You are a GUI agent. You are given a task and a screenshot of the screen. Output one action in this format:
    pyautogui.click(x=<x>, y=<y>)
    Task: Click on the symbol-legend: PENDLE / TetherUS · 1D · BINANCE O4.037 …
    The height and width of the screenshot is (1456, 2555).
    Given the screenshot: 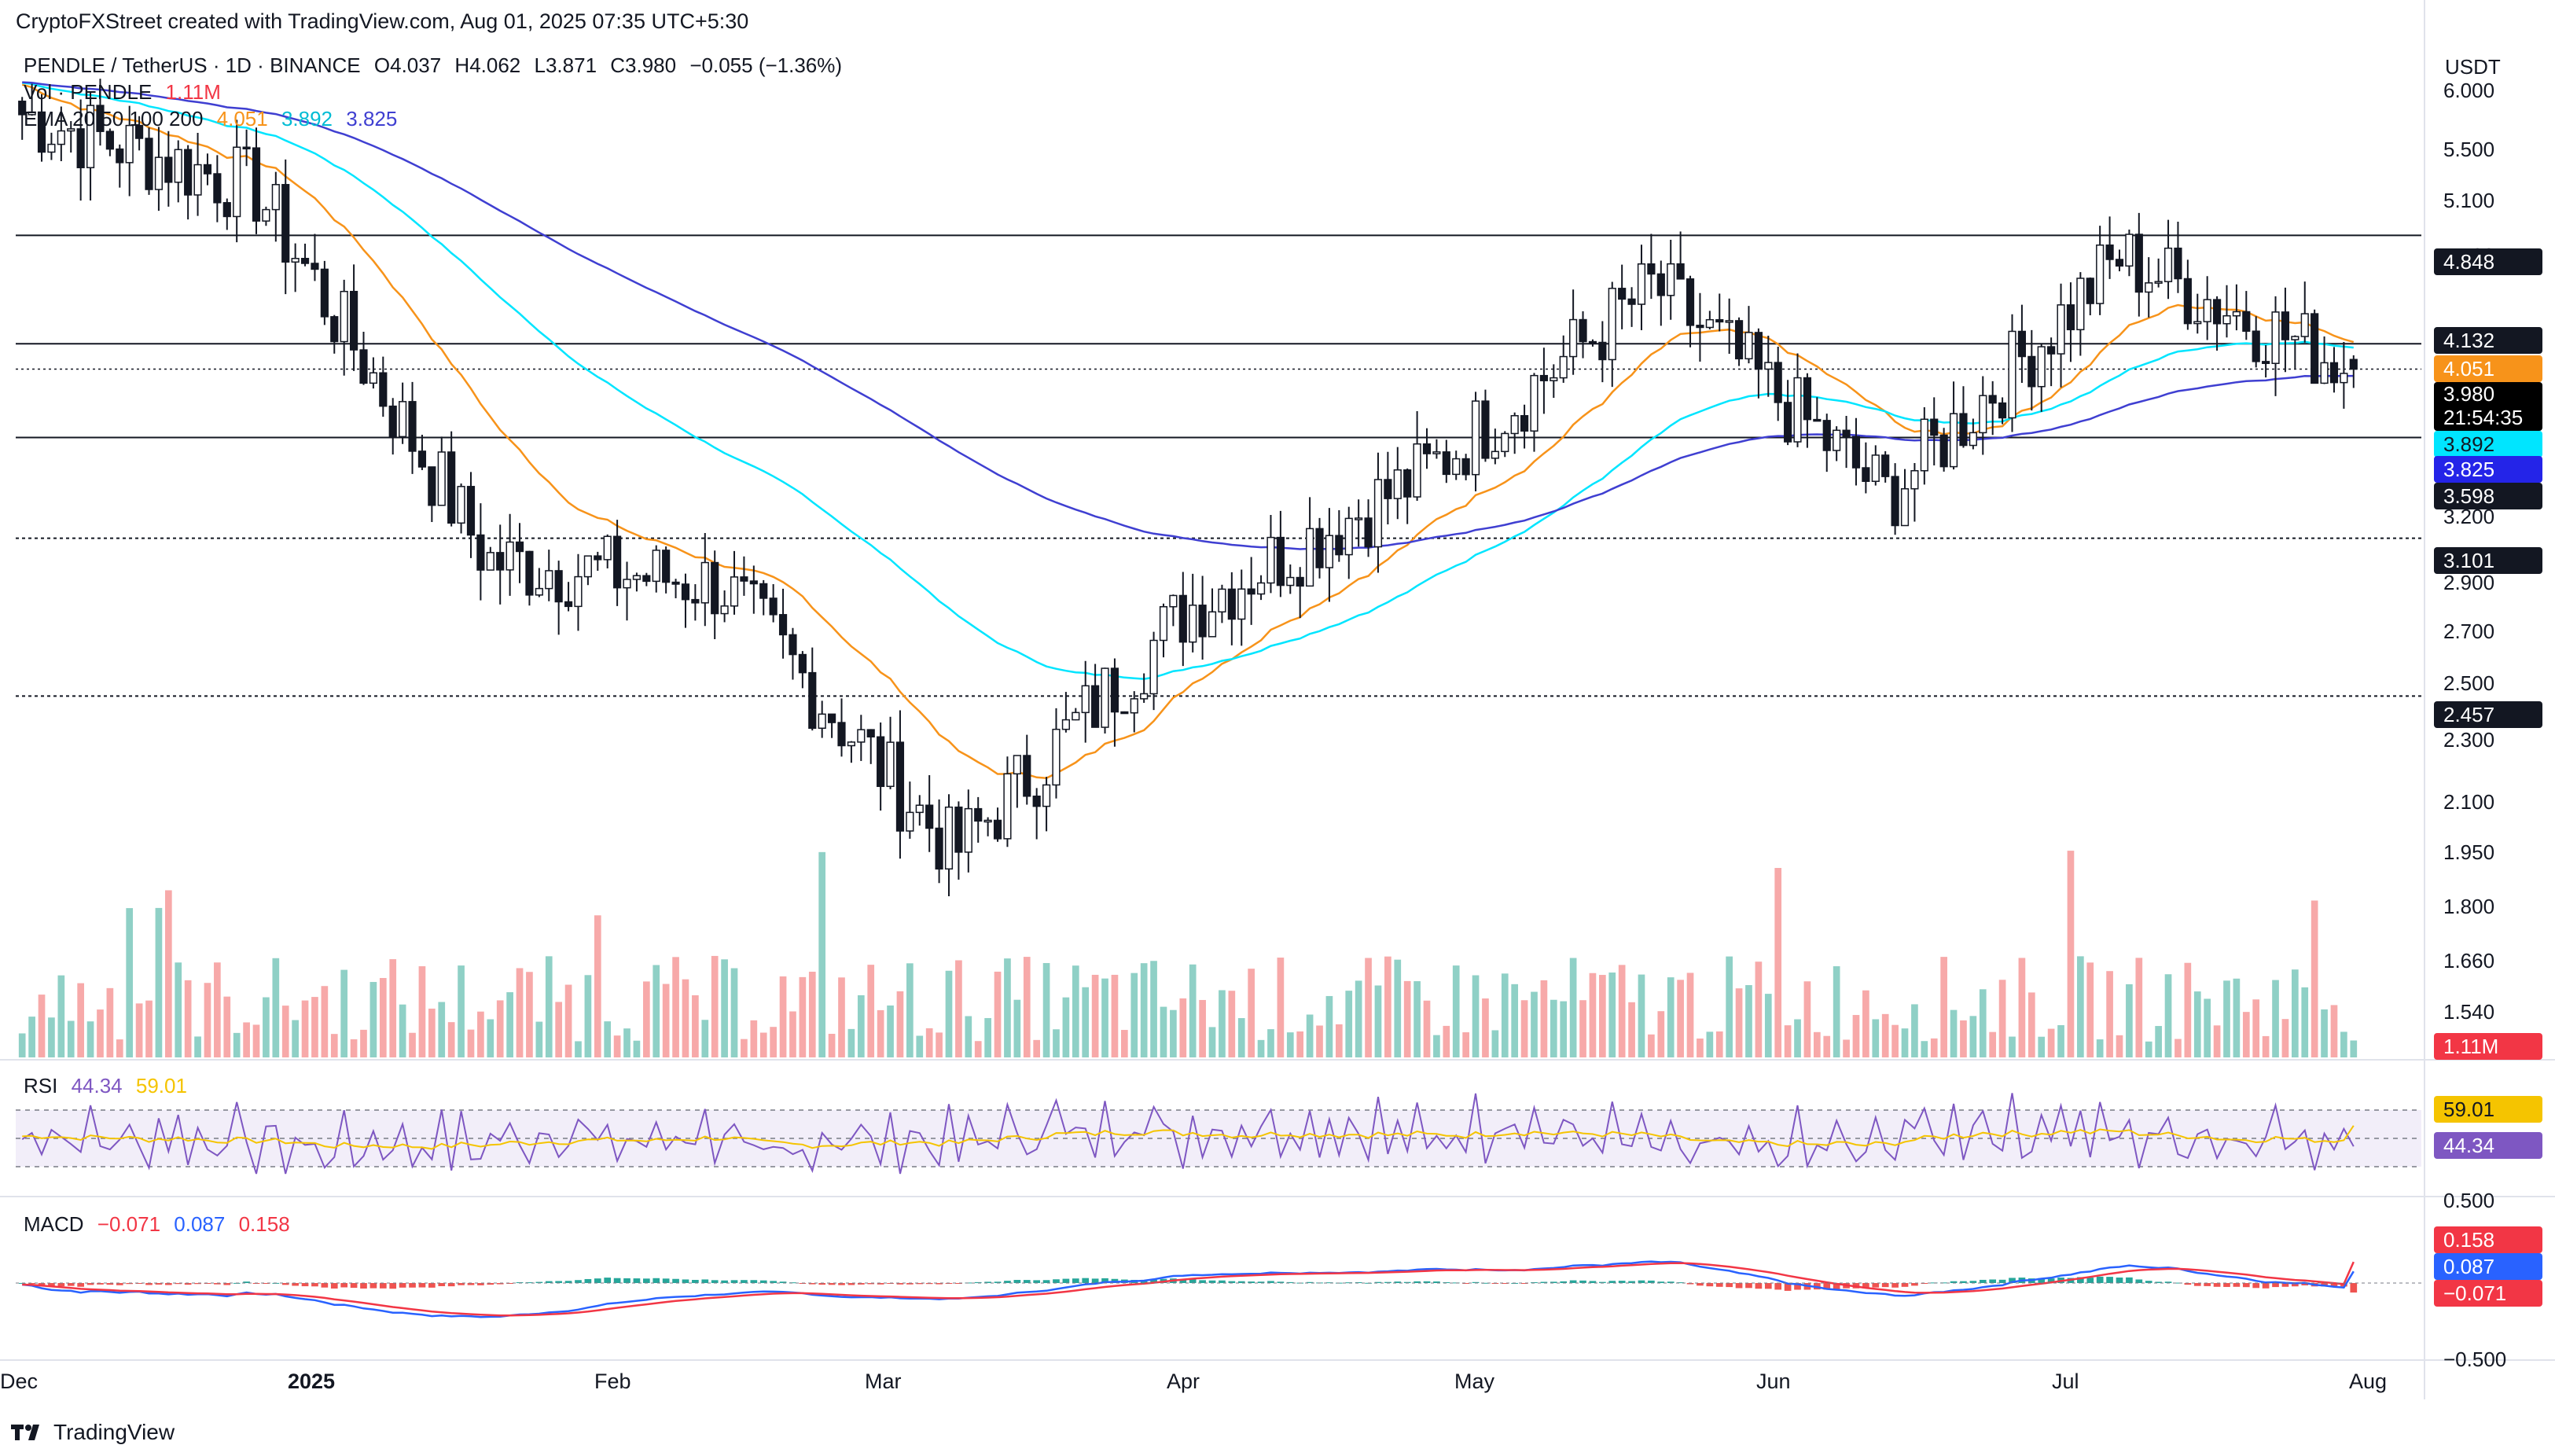 What is the action you would take?
    pyautogui.click(x=437, y=65)
    